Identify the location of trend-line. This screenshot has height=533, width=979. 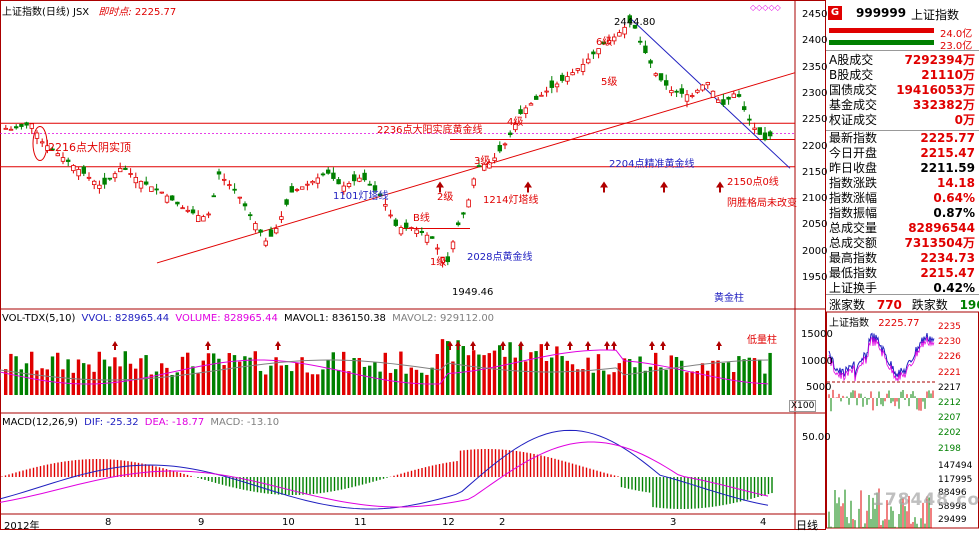
(710, 93).